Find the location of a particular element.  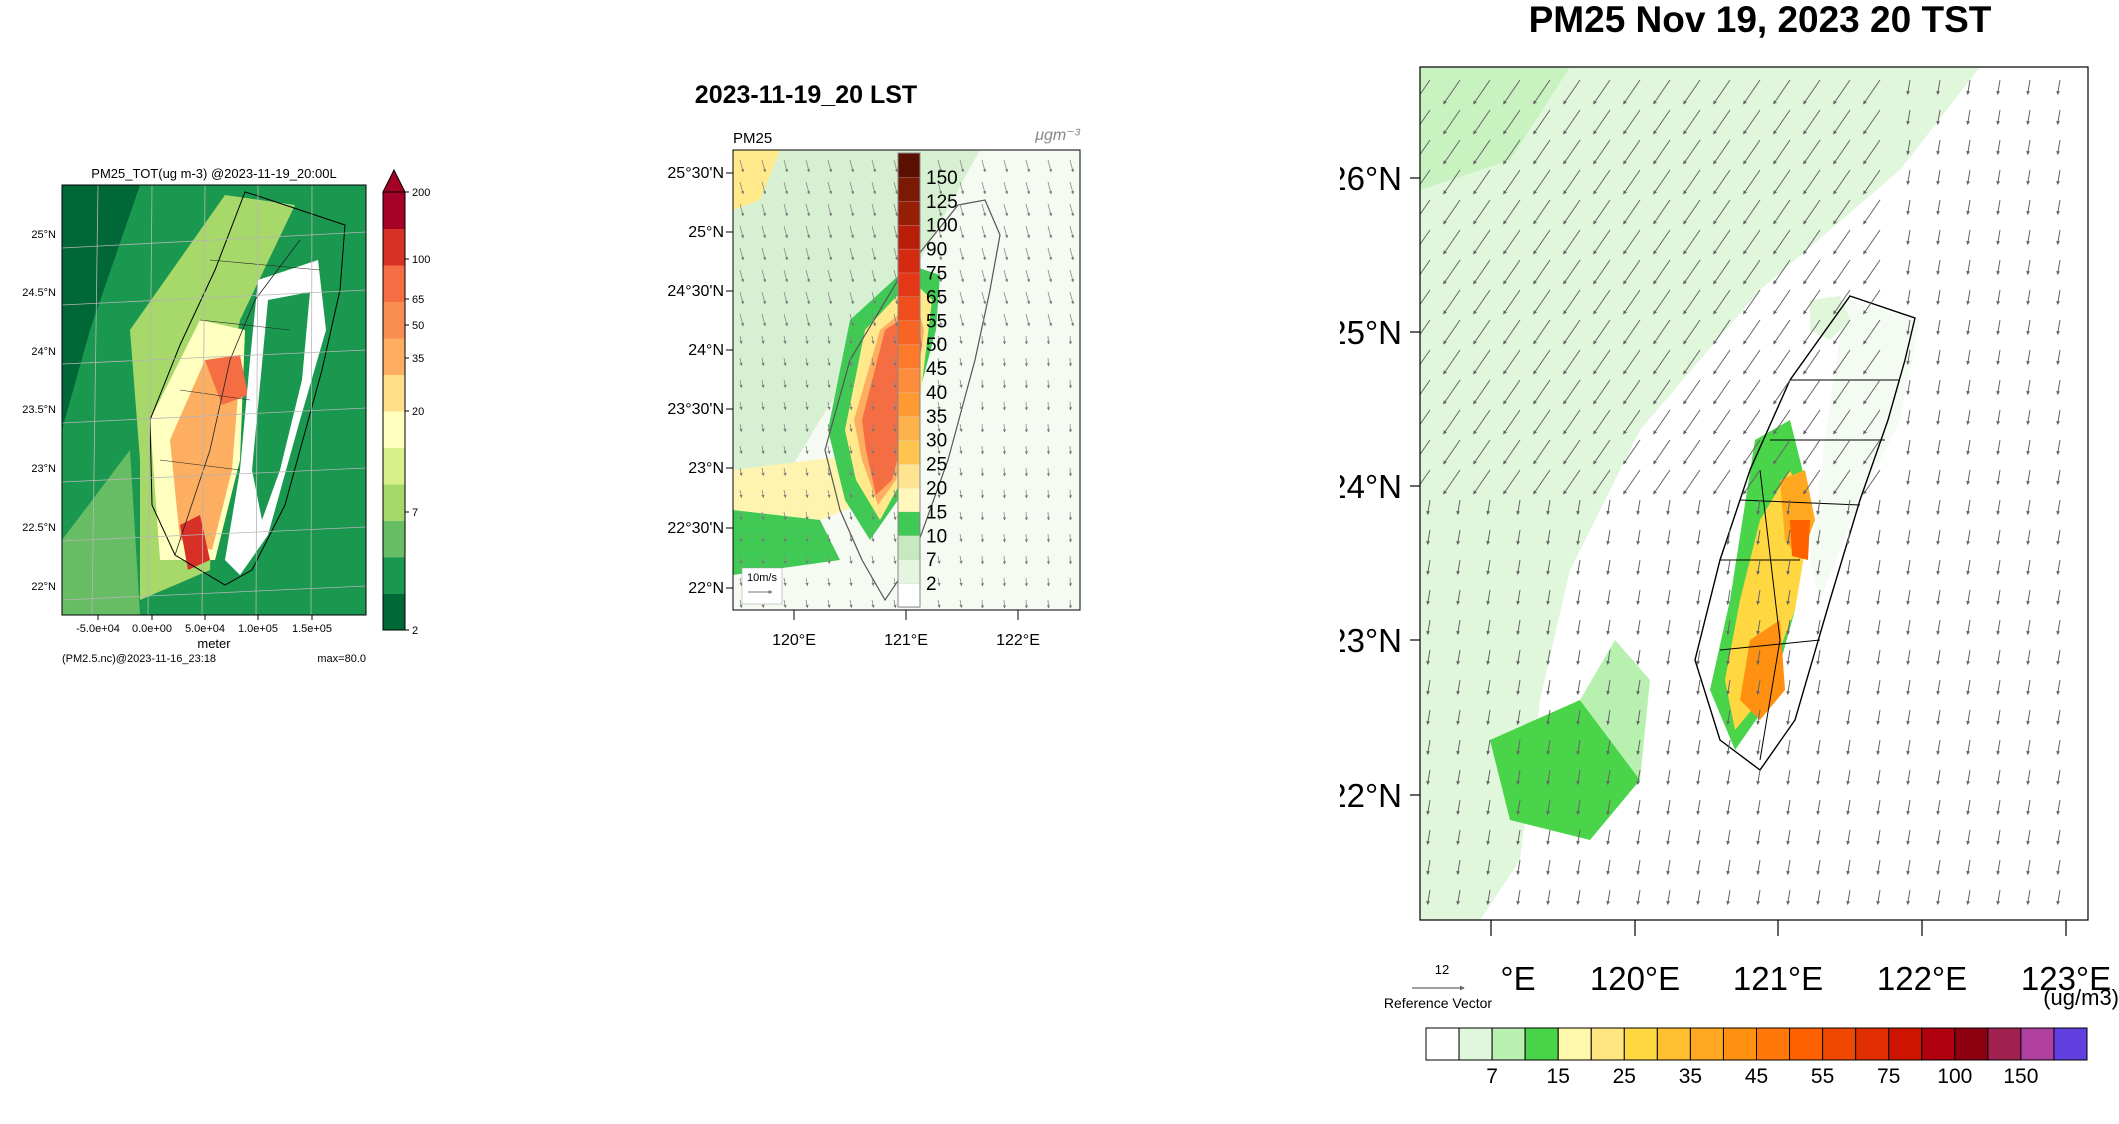

panel-1-lat-labels: 25°N 24.5°N 24°N 23.5°N 23°N 22.5°N 22°N is located at coordinates (39, 411).